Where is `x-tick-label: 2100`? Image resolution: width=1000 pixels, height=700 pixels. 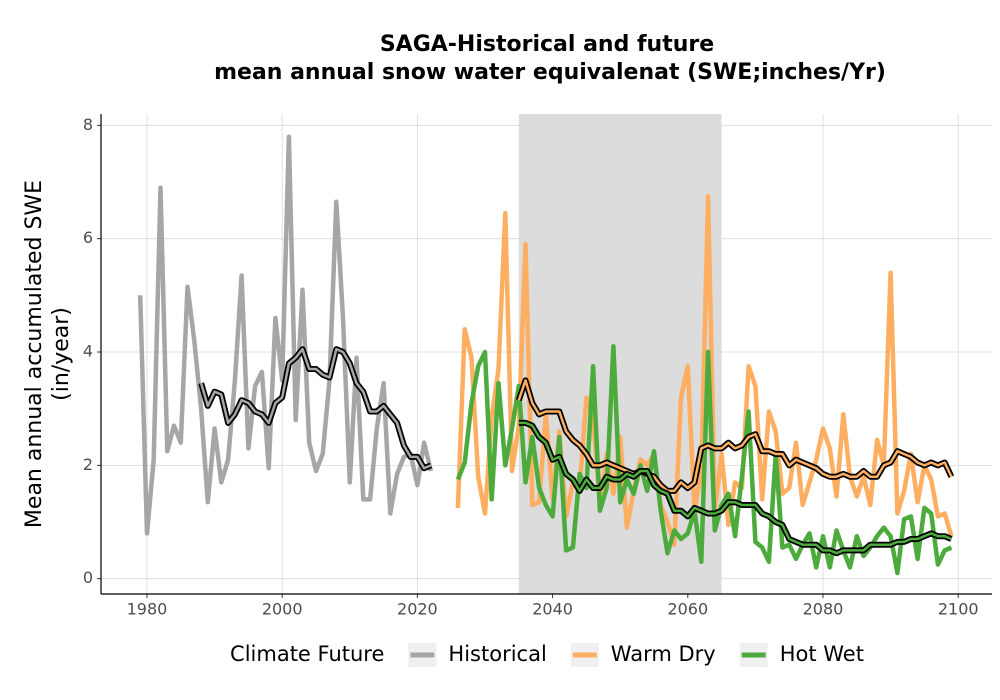 x-tick-label: 2100 is located at coordinates (958, 609).